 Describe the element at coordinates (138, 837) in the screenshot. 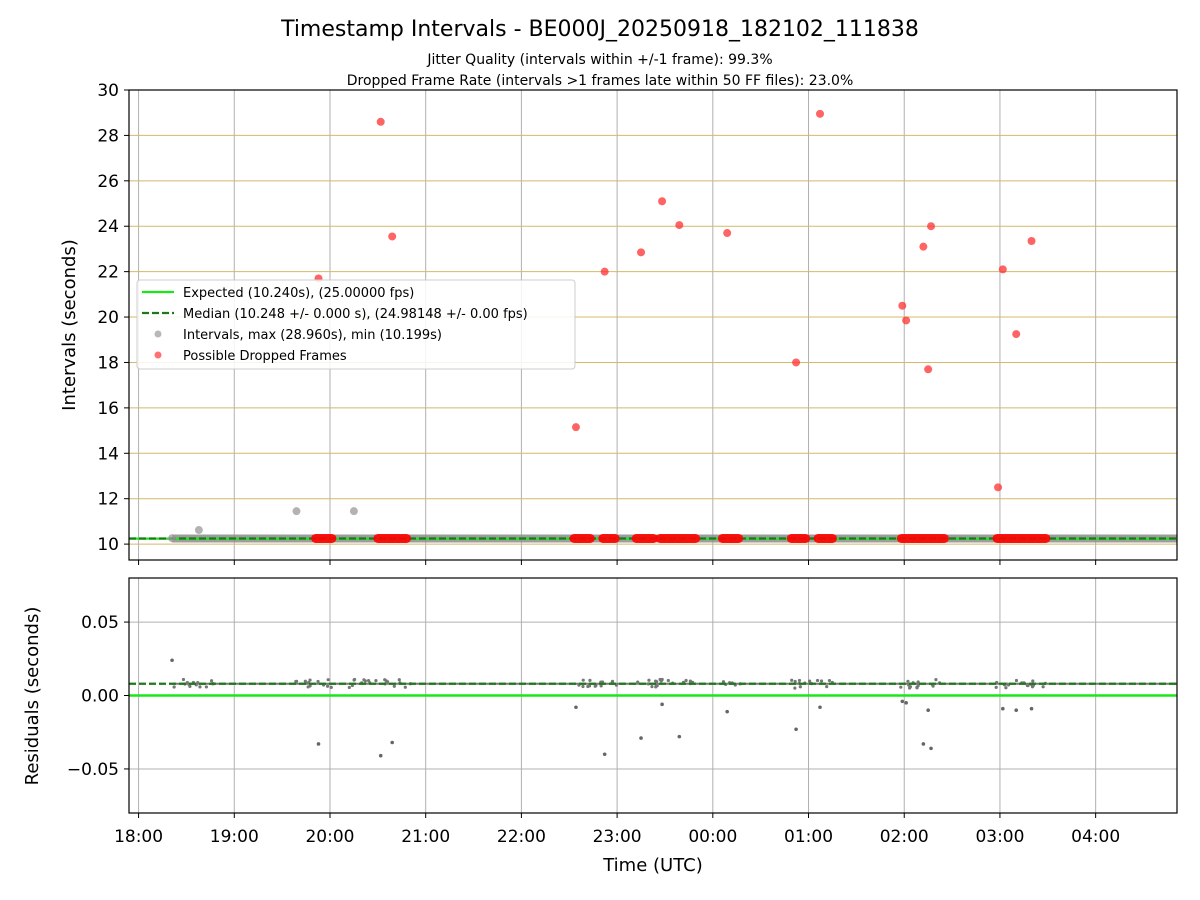

I see `x-tick-label: 18:00` at that location.